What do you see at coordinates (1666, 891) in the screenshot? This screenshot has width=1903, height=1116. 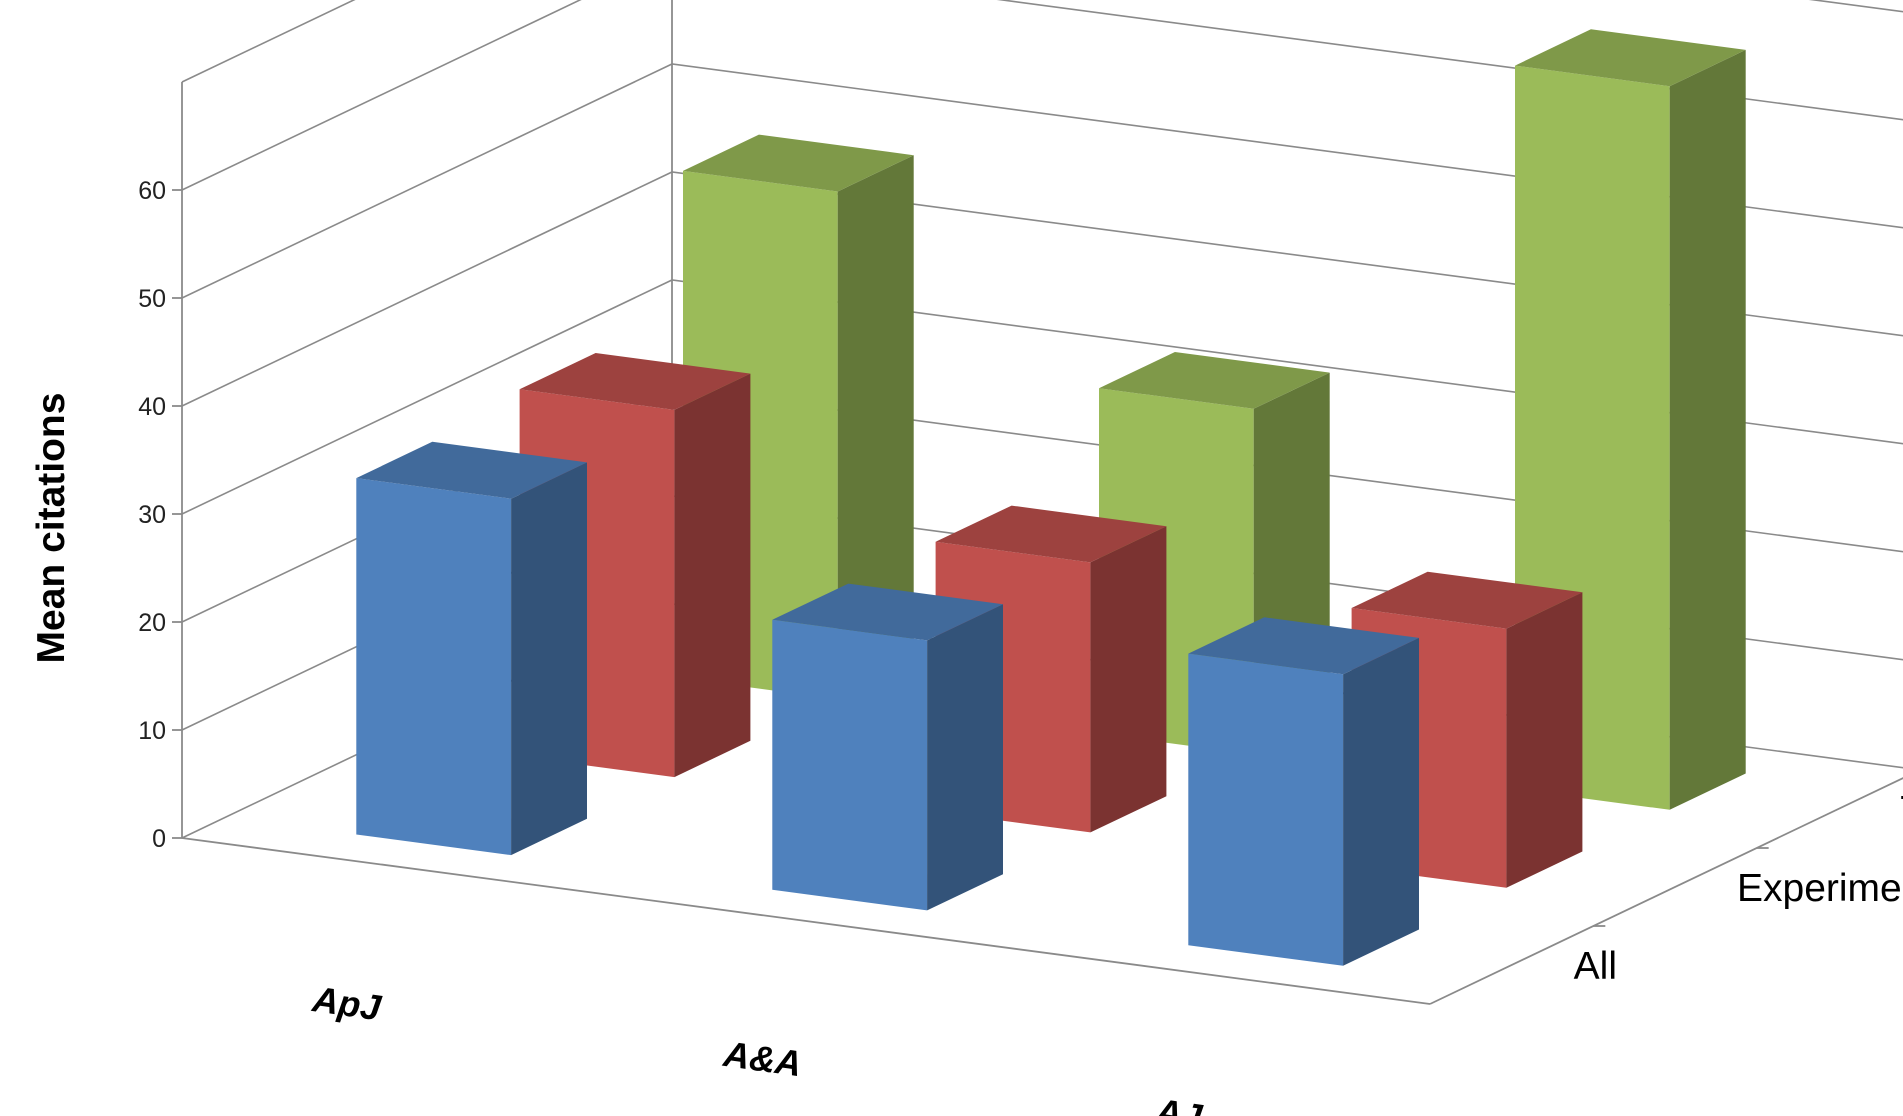 I see `series-axis-line` at bounding box center [1666, 891].